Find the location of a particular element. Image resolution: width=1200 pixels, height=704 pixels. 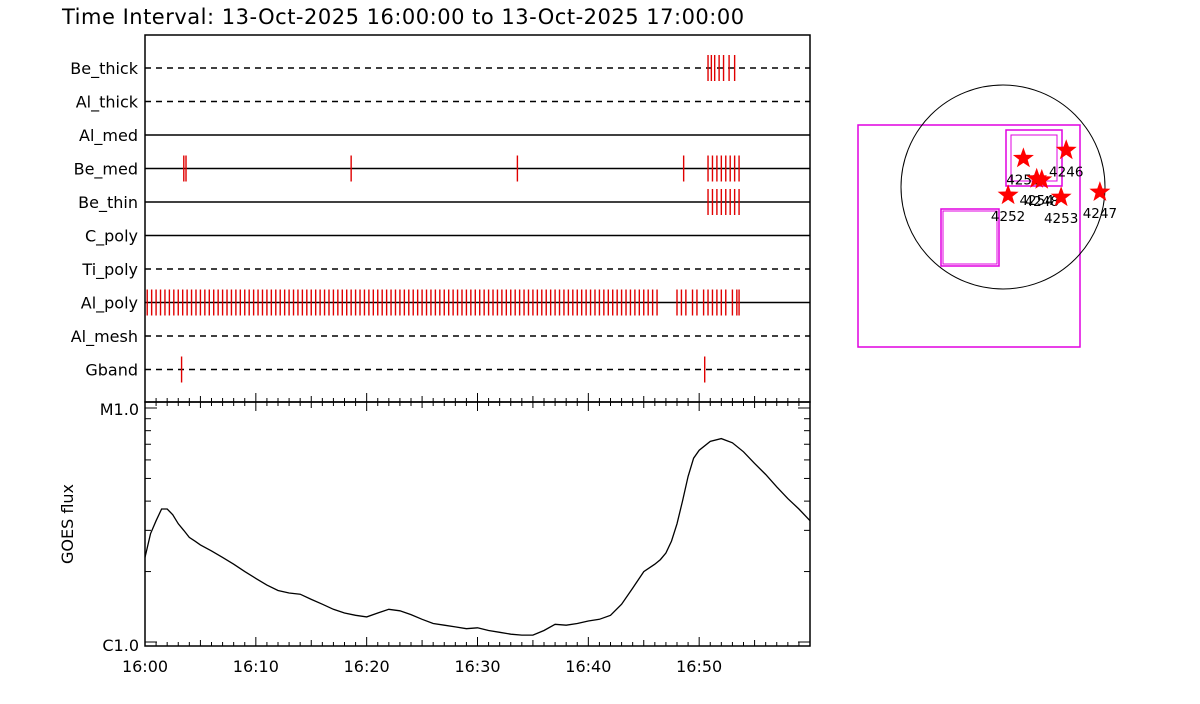

row-label: Al_poly is located at coordinates (109, 304).